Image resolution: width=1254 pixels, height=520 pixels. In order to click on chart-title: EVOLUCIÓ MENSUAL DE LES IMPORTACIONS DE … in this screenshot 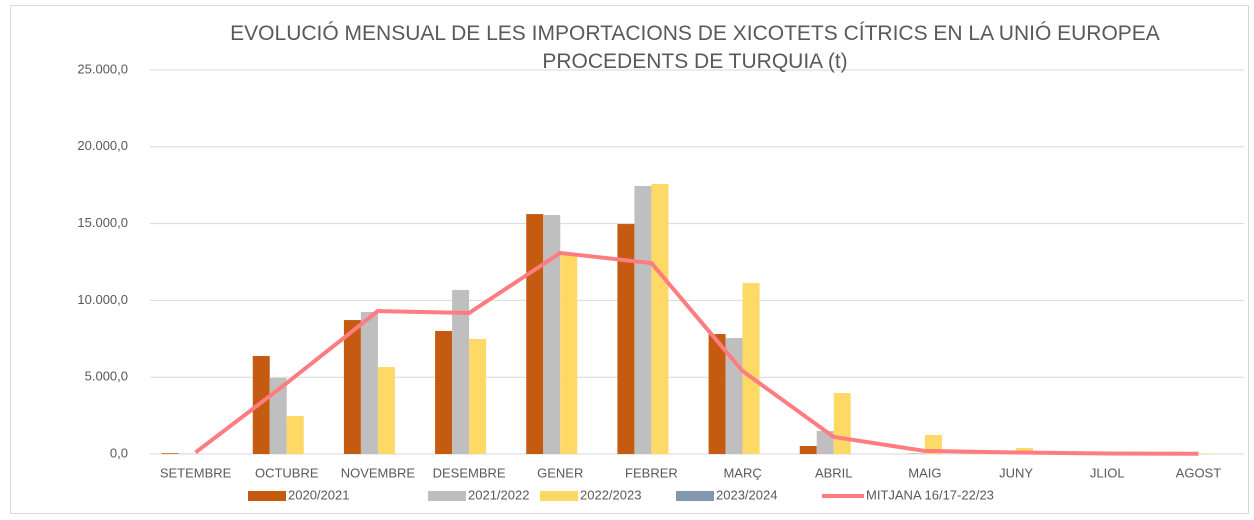, I will do `click(695, 47)`.